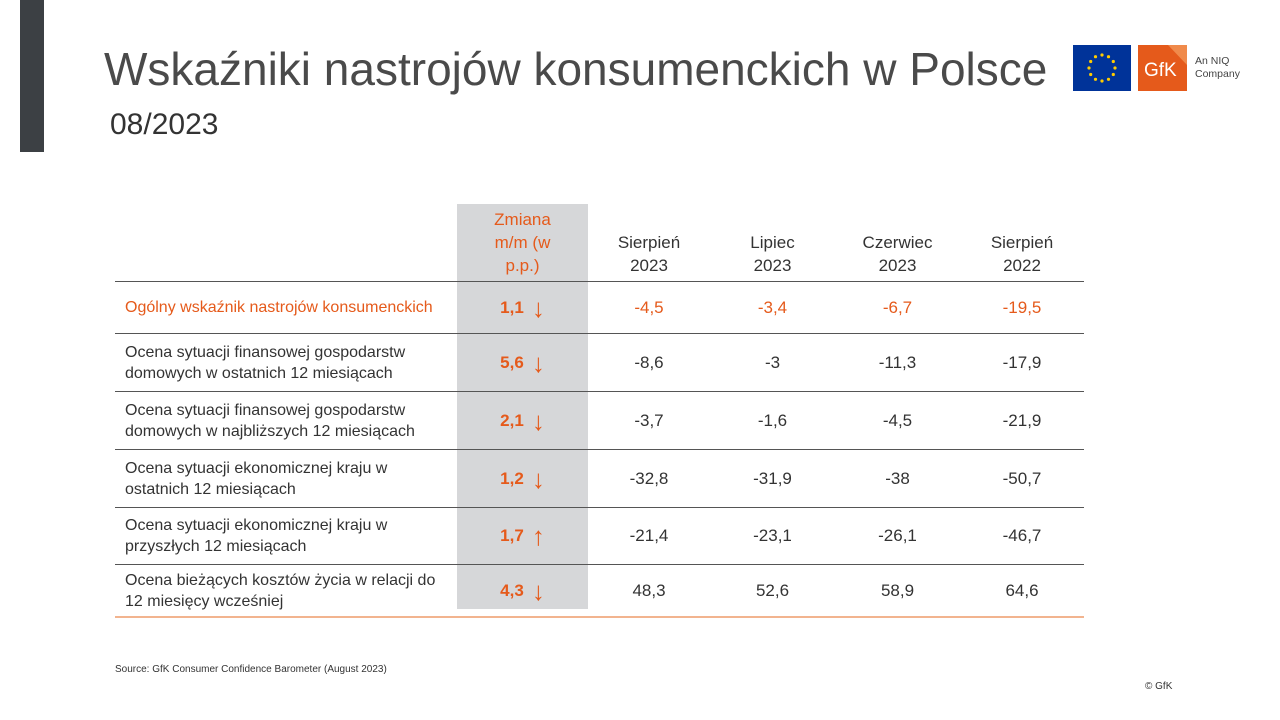 This screenshot has height=720, width=1280. I want to click on change-value: 1,7 ↑, so click(522, 536).